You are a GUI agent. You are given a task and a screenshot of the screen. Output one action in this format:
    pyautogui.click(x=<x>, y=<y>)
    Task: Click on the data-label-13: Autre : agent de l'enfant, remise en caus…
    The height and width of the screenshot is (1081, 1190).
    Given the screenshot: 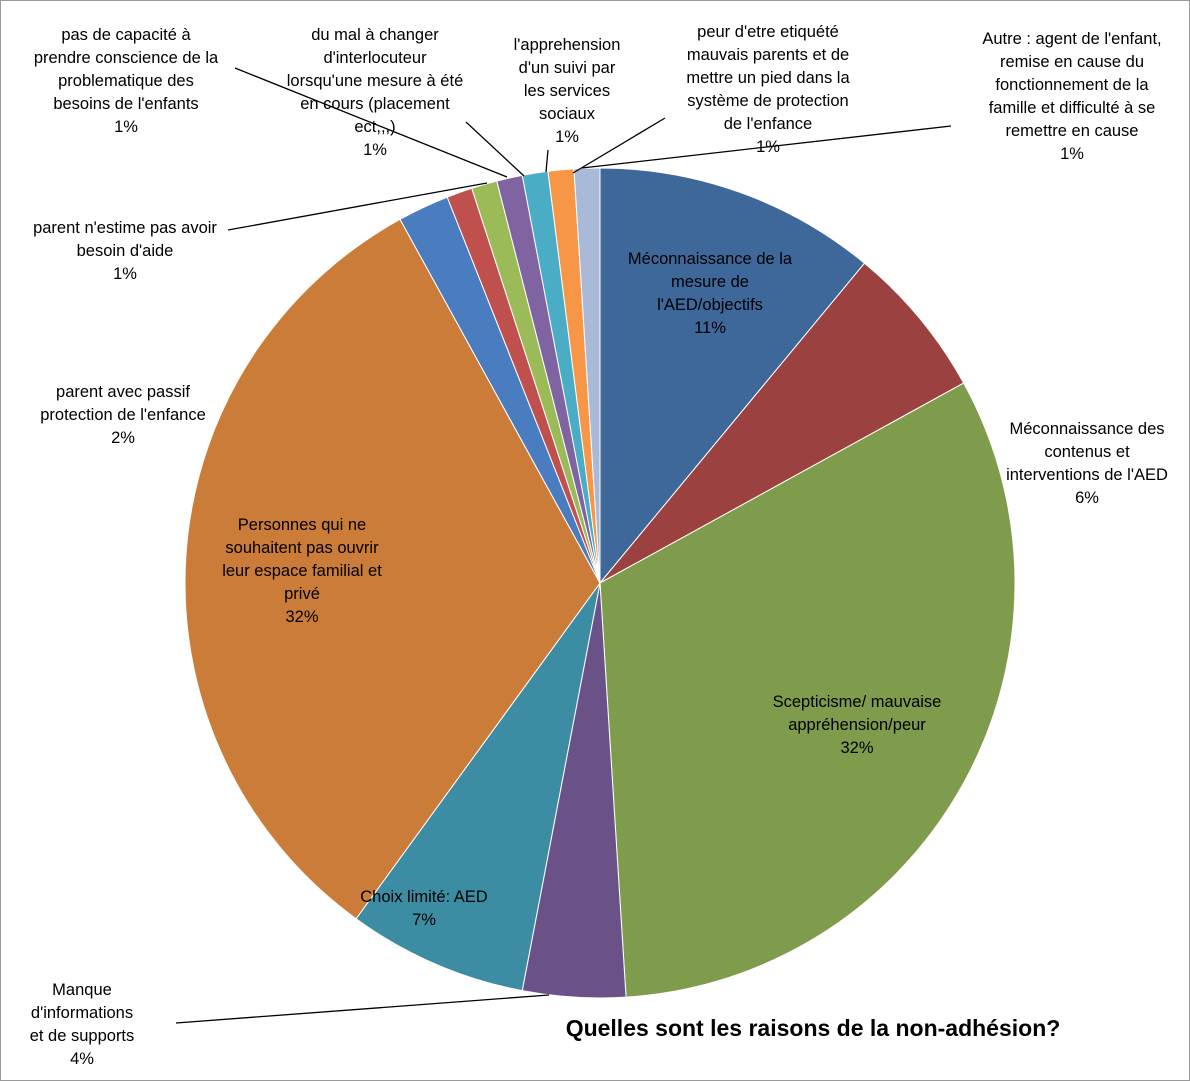 What is the action you would take?
    pyautogui.click(x=1071, y=96)
    